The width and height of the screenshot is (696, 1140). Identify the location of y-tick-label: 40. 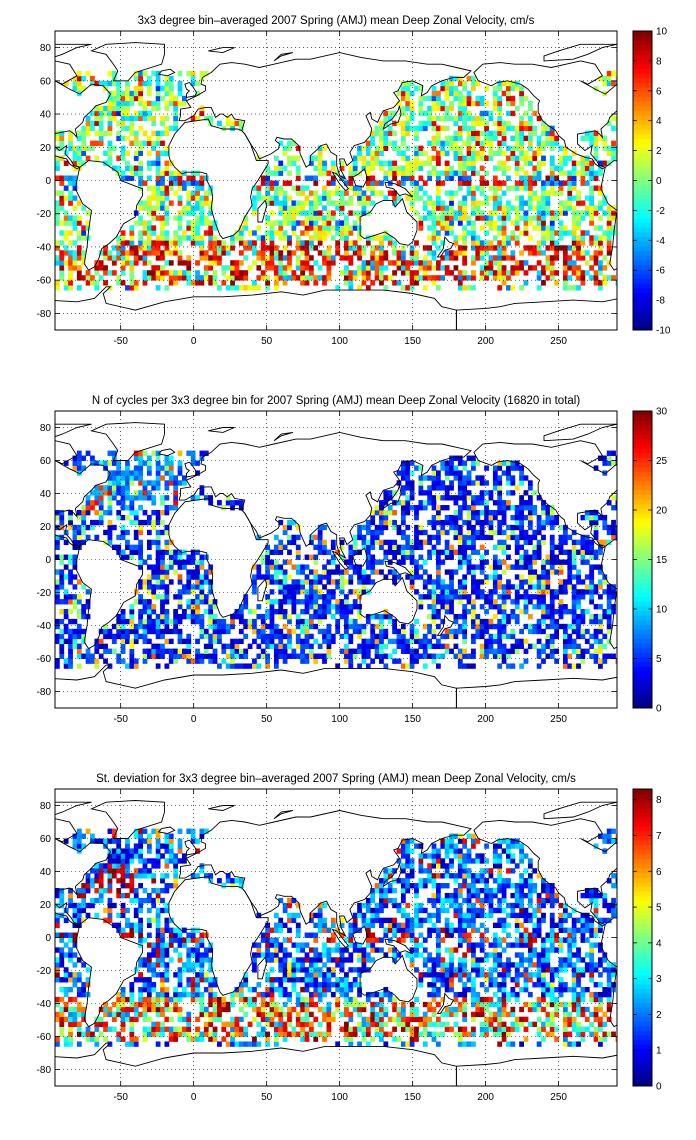
(46, 115).